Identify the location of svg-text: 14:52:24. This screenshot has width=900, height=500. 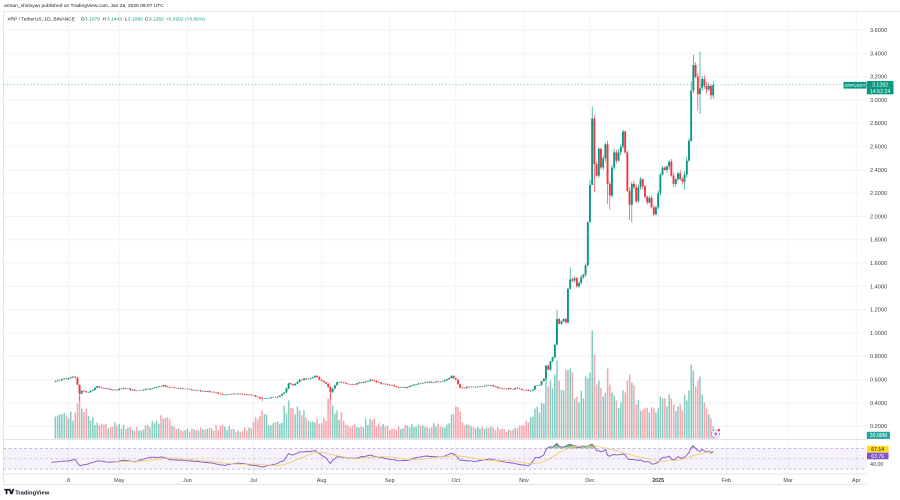
(880, 92).